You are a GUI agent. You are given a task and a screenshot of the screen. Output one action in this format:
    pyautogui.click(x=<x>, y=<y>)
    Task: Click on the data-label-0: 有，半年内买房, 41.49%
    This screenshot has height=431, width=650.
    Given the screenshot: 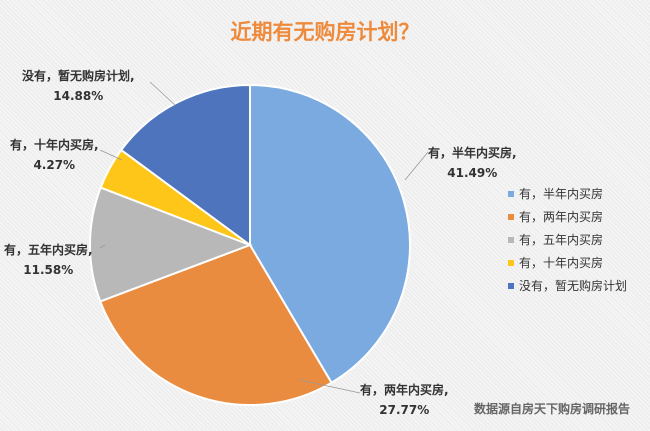 What is the action you would take?
    pyautogui.click(x=472, y=163)
    